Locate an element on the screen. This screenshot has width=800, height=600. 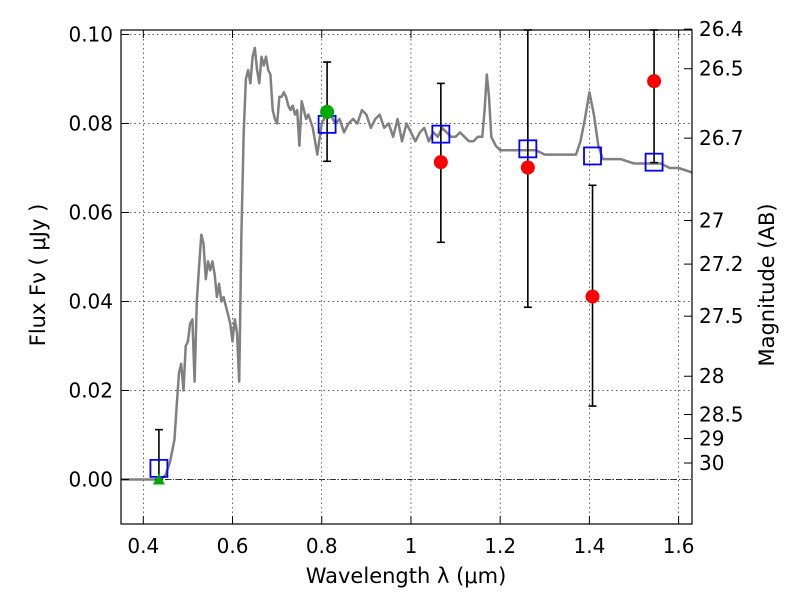
x-axis-label: Wavelength λ (μm) is located at coordinates (406, 576).